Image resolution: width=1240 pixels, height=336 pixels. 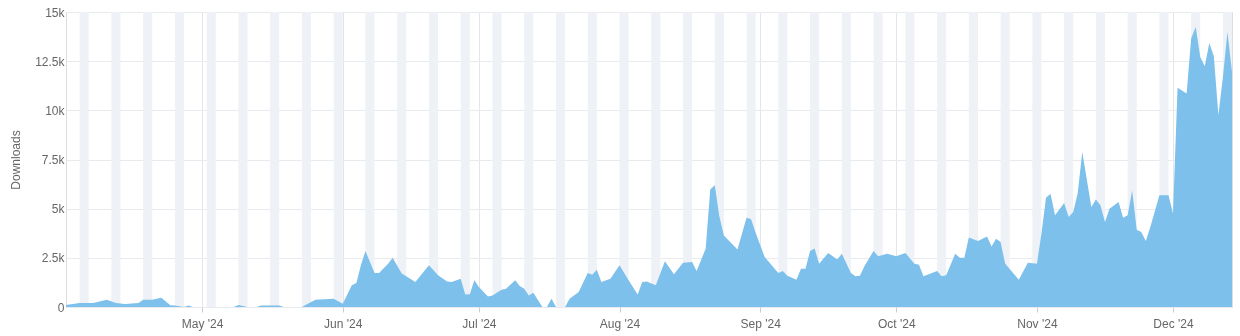 What do you see at coordinates (58, 209) in the screenshot?
I see `y-tick-label: 5k` at bounding box center [58, 209].